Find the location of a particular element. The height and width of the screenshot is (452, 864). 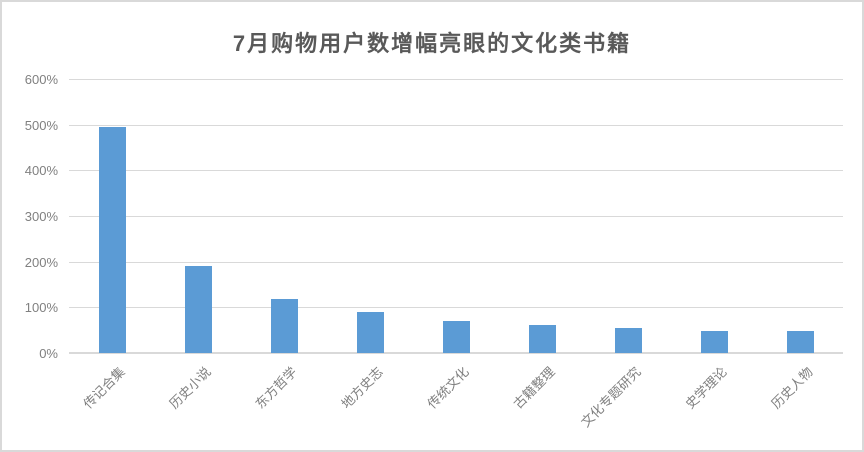

x-tick-label: 历史人物 is located at coordinates (792, 388).